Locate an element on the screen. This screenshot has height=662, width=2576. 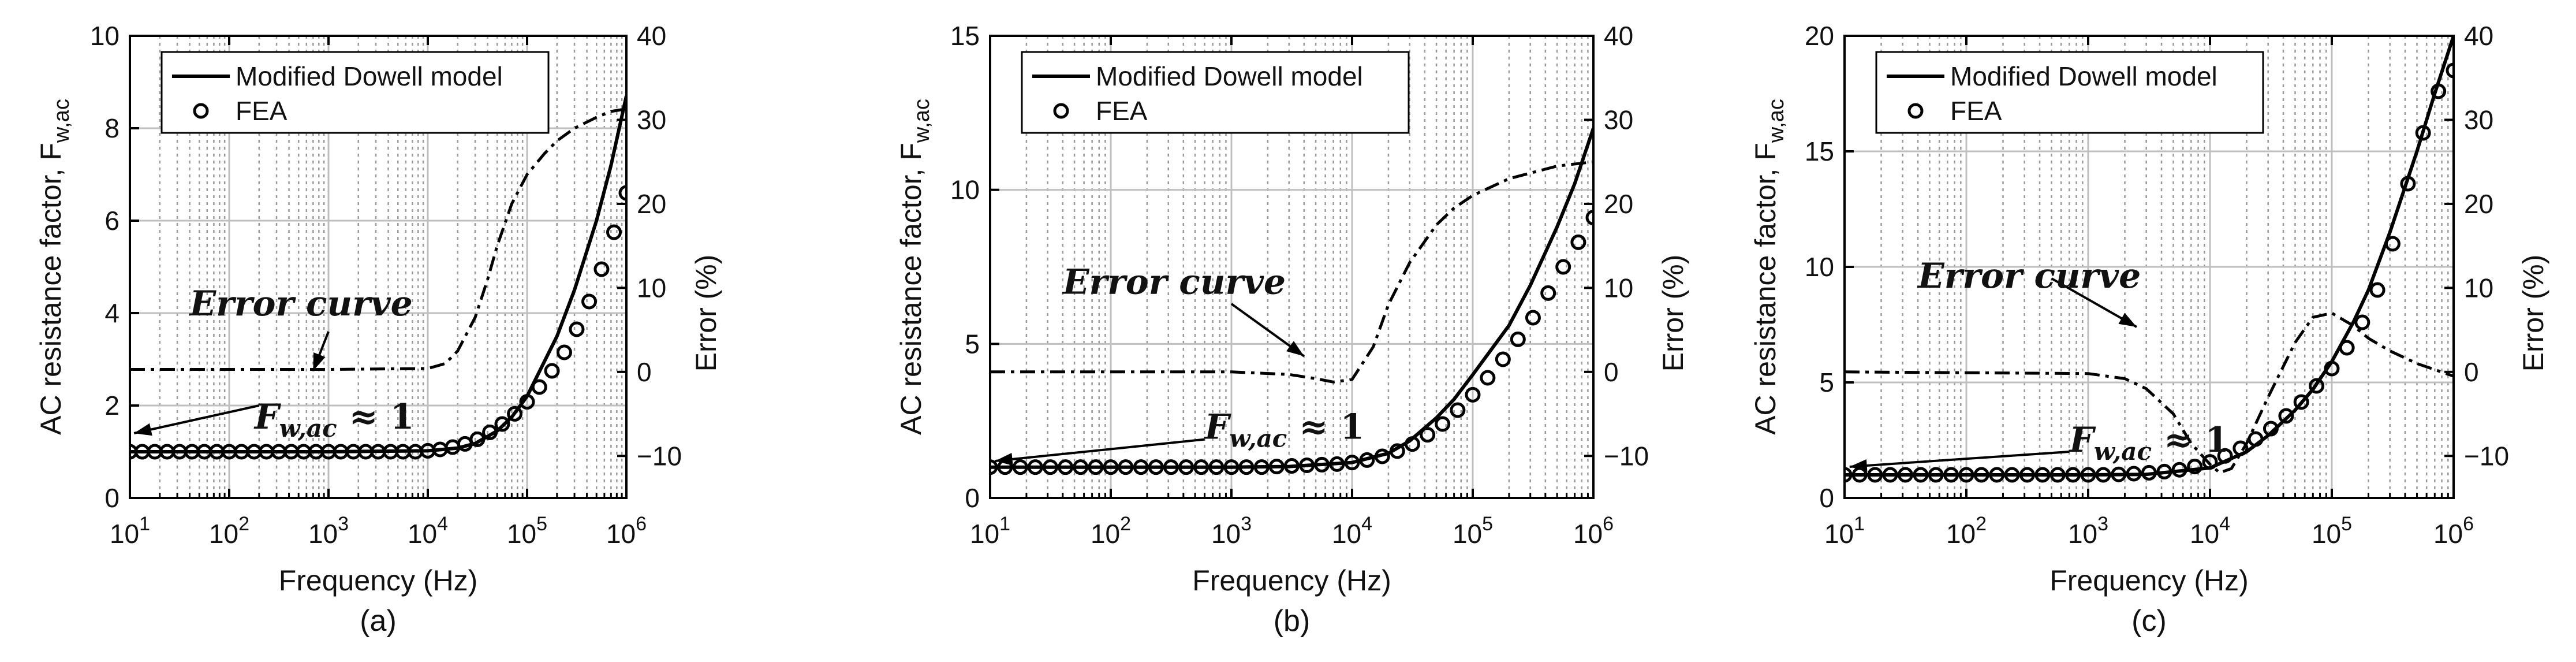
y-axis-title: AC resistance factor, Fw,ac is located at coordinates (54, 267).